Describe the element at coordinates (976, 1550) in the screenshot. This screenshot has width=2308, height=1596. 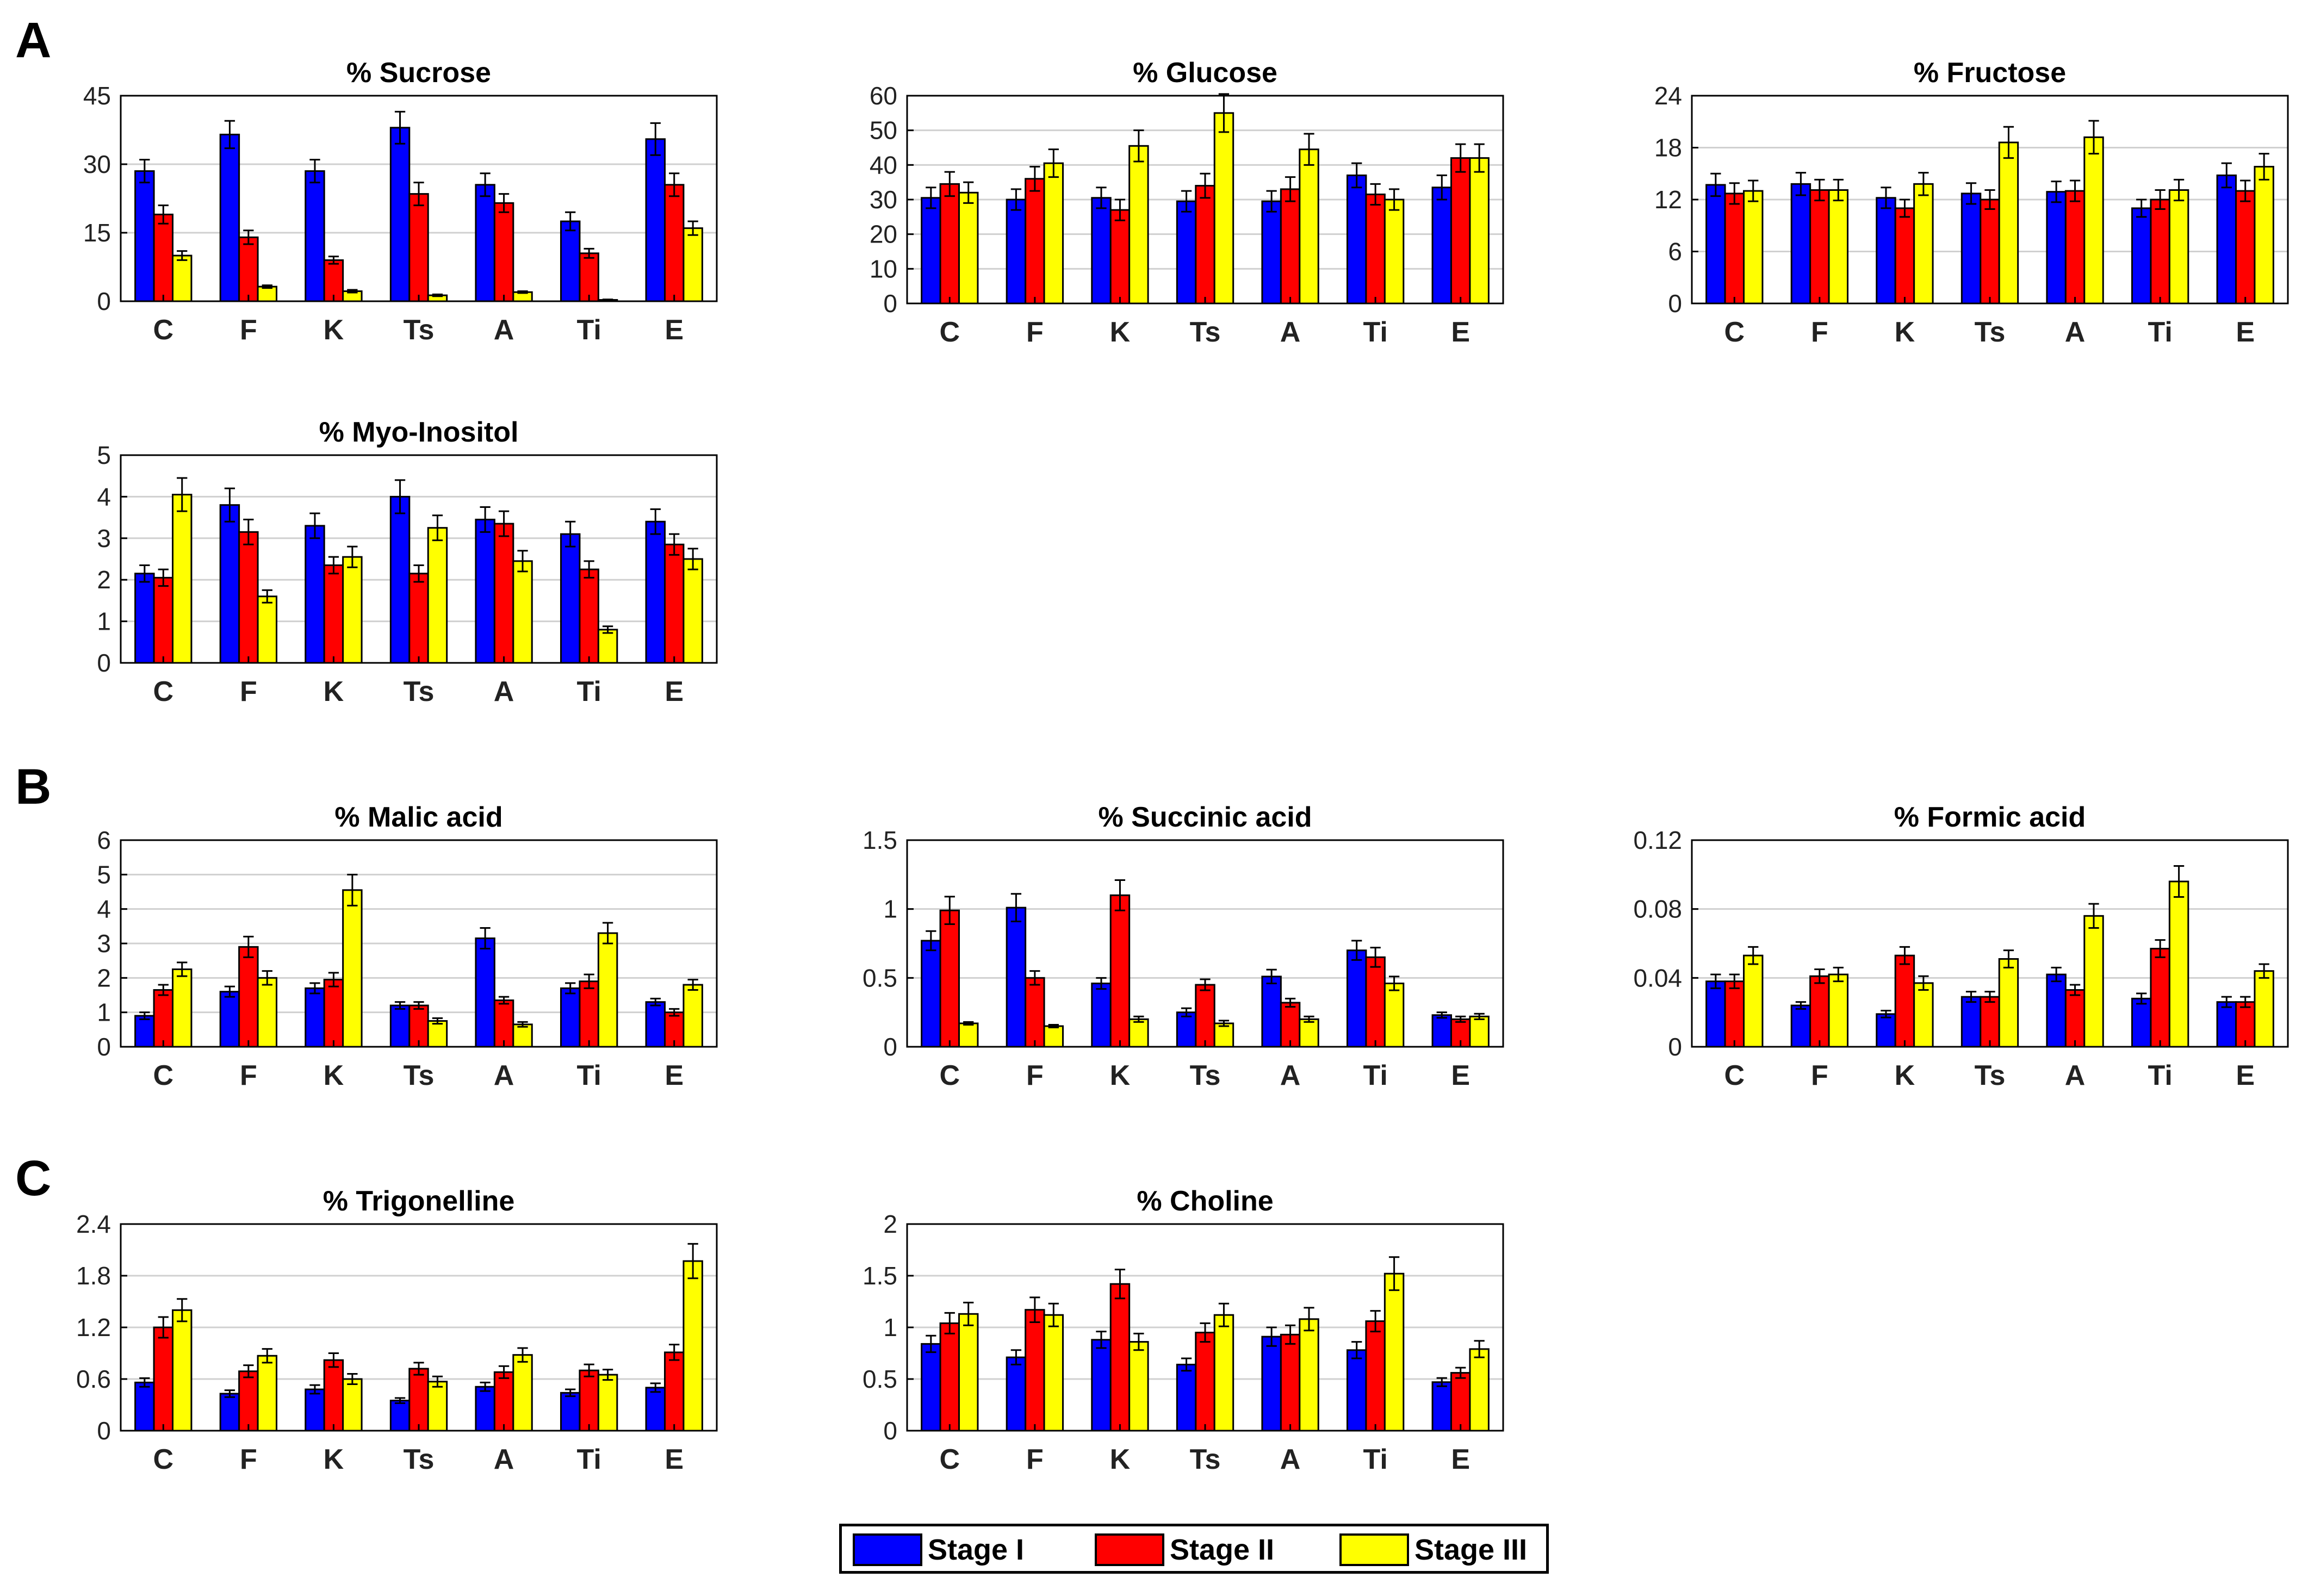
I see `legend-label-stage-1: Stage I` at that location.